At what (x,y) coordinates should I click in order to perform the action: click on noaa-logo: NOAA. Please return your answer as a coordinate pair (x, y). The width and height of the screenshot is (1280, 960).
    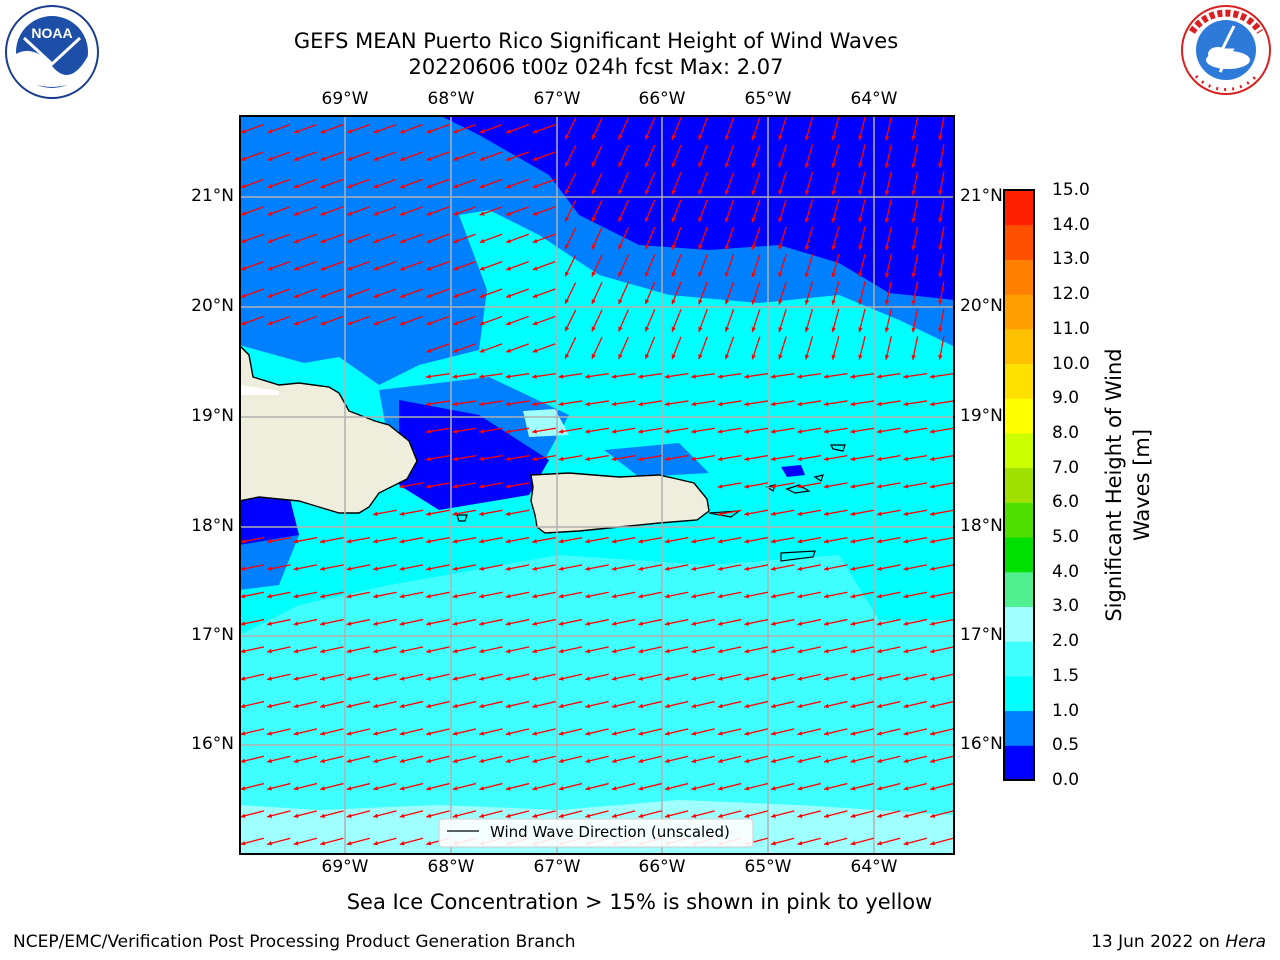
    Looking at the image, I should click on (52, 52).